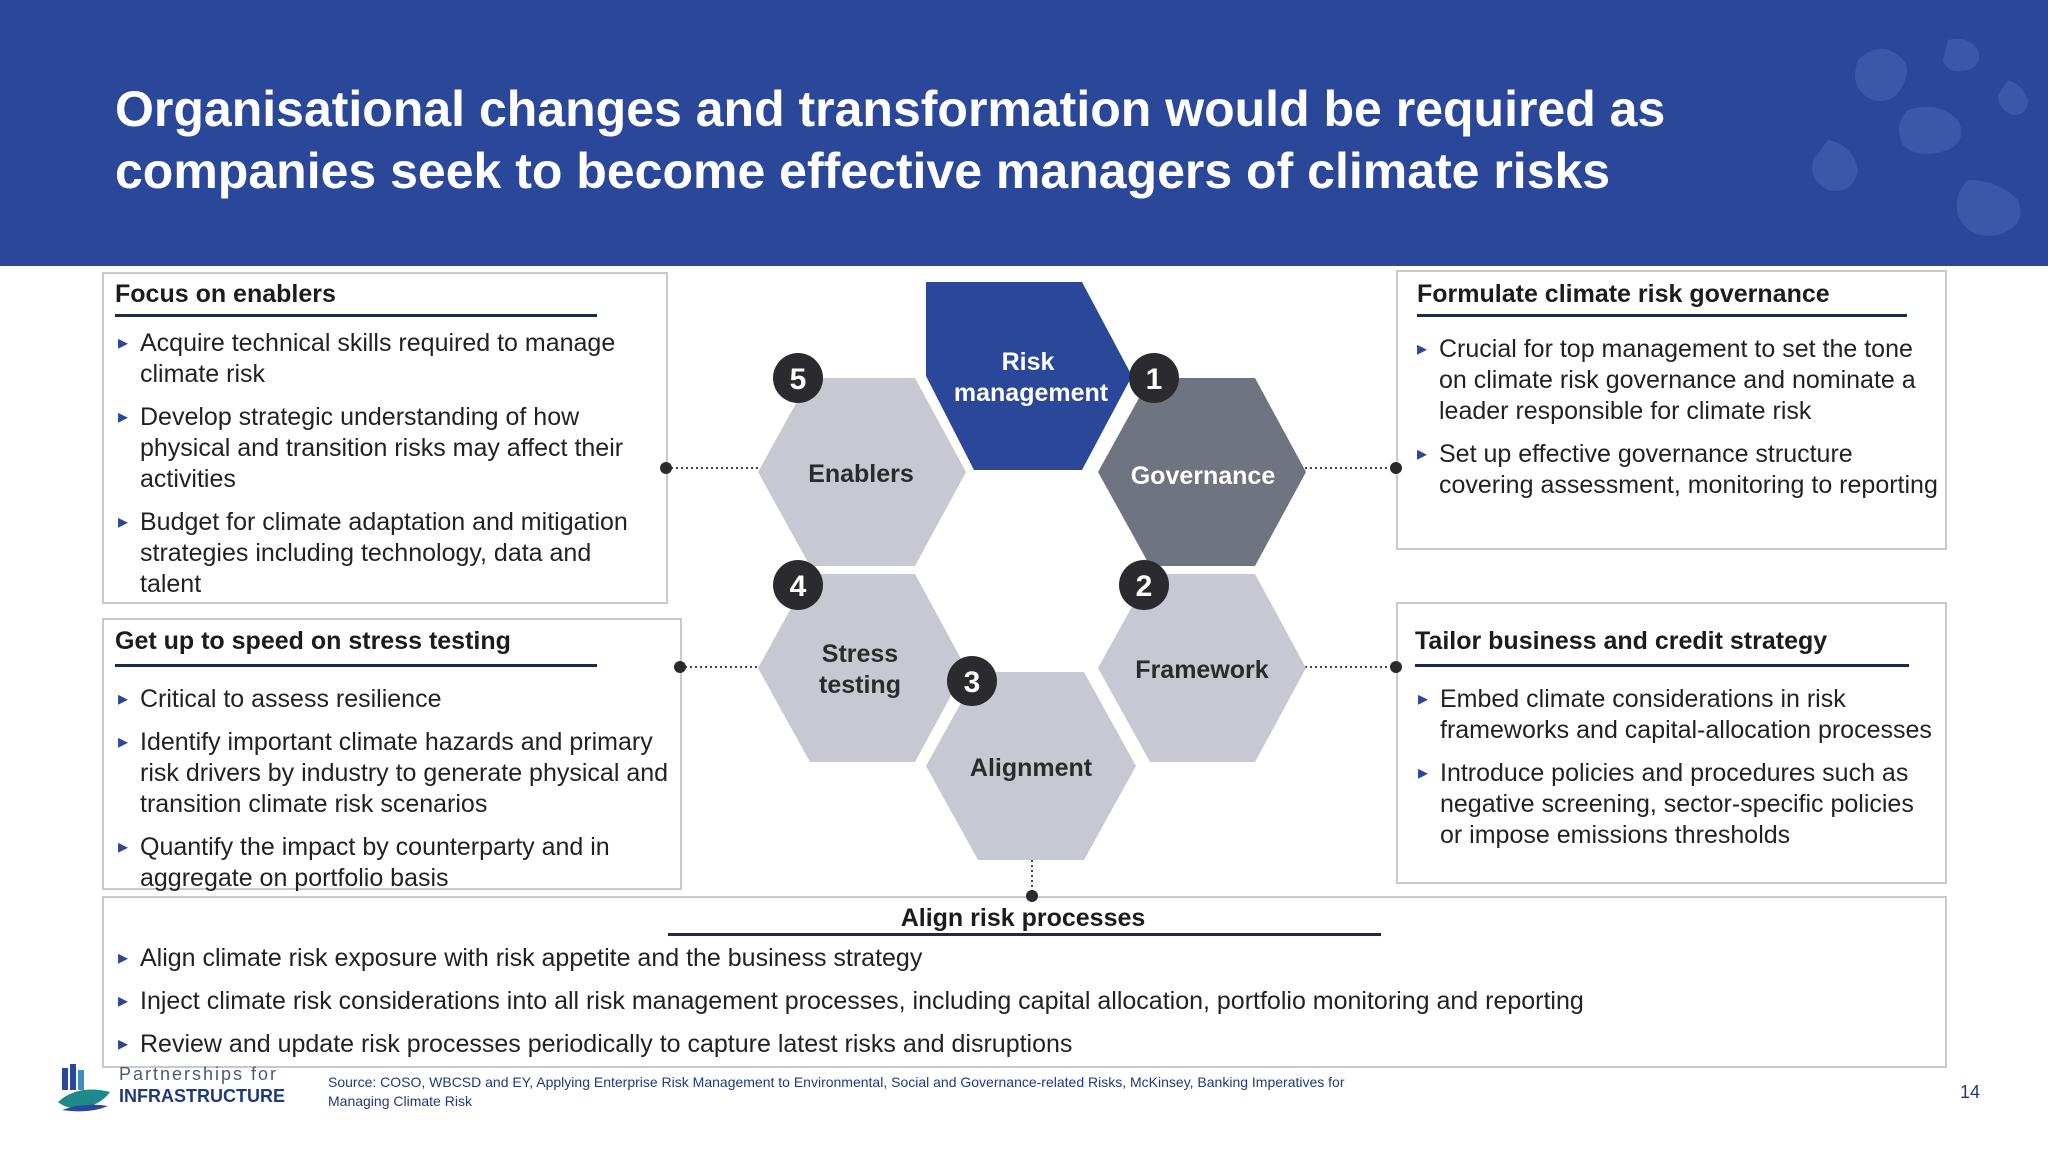 The width and height of the screenshot is (2048, 1152). I want to click on logo-text-bottom: INFRASTRUCTURE, so click(202, 1096).